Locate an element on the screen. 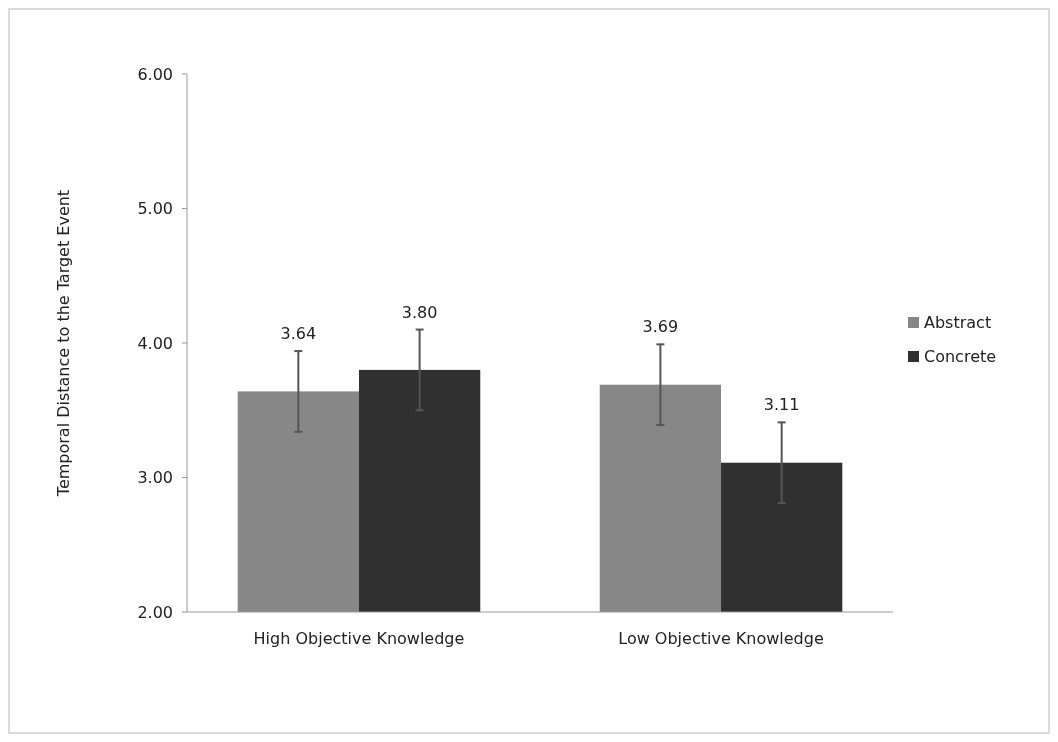 The image size is (1058, 742). legend-label: Abstract is located at coordinates (958, 322).